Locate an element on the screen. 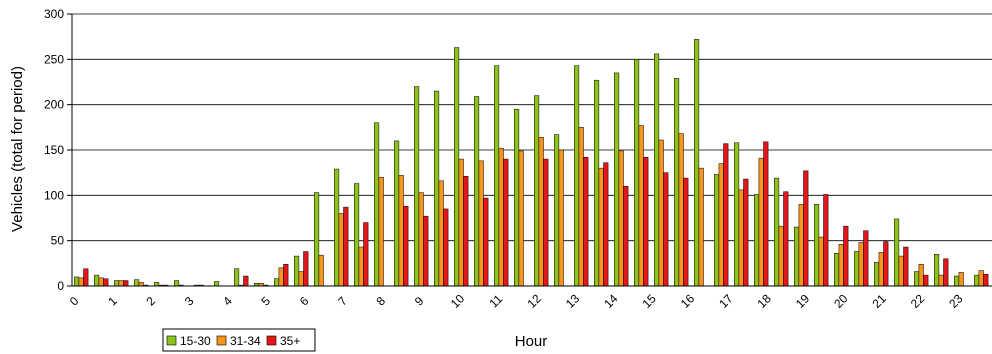 The image size is (992, 354). x-tick-label: 12 is located at coordinates (534, 301).